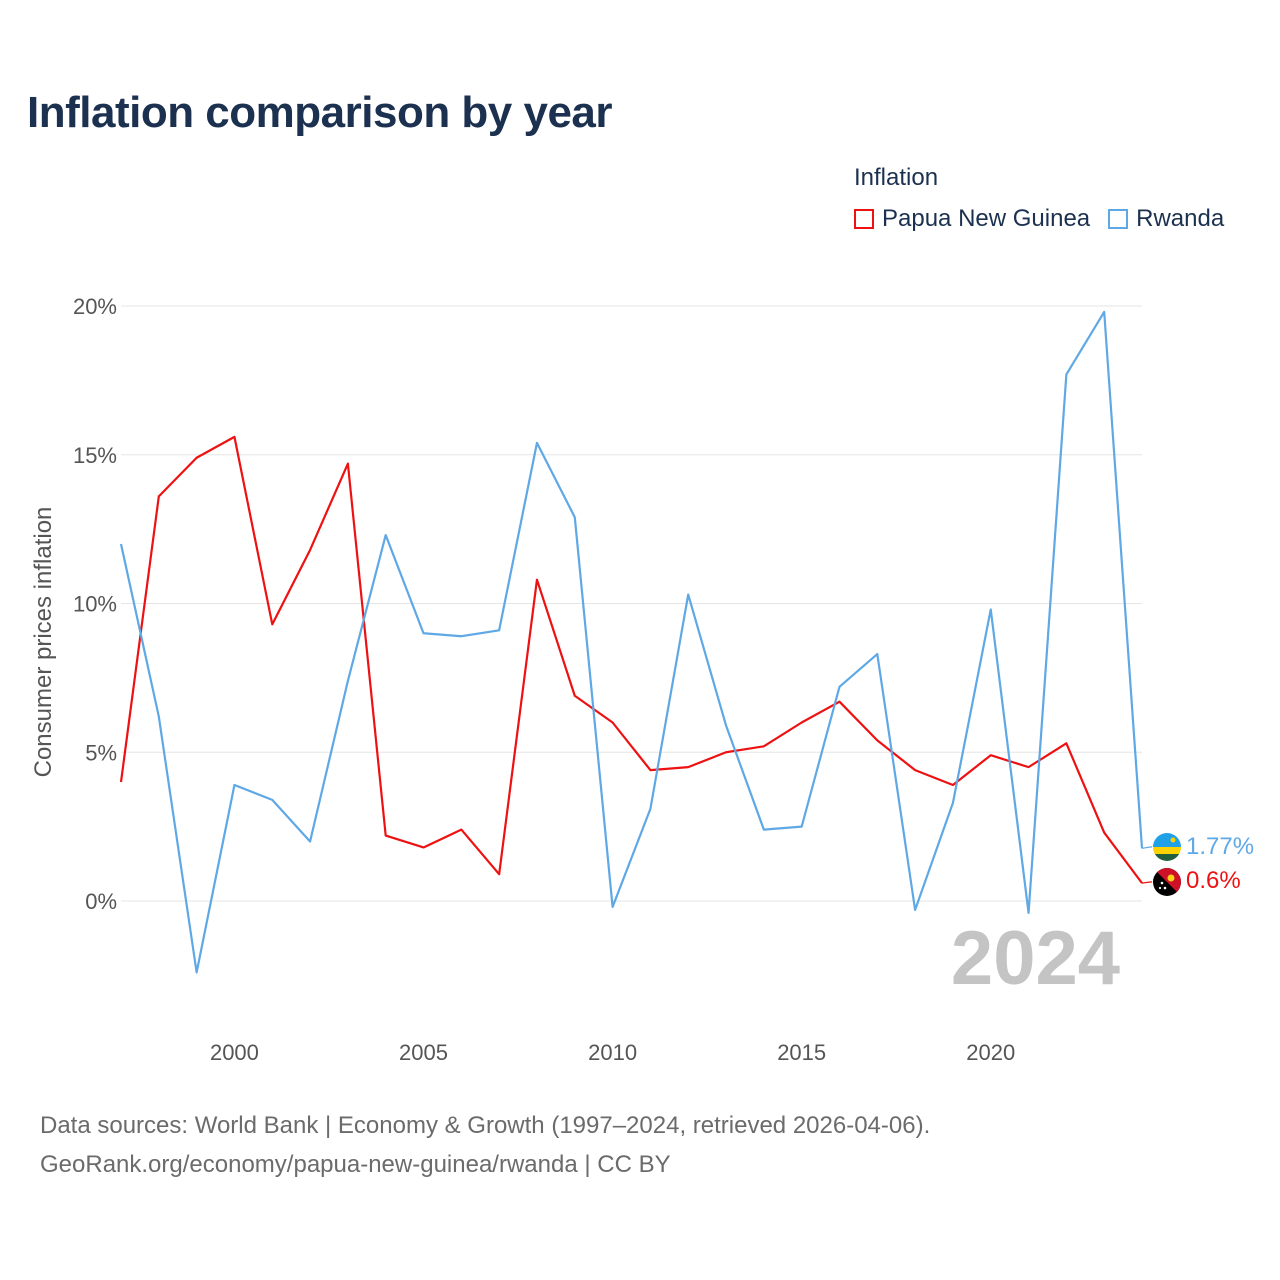 This screenshot has height=1280, width=1280. What do you see at coordinates (1180, 218) in the screenshot?
I see `legend-label-rwanda: Rwanda` at bounding box center [1180, 218].